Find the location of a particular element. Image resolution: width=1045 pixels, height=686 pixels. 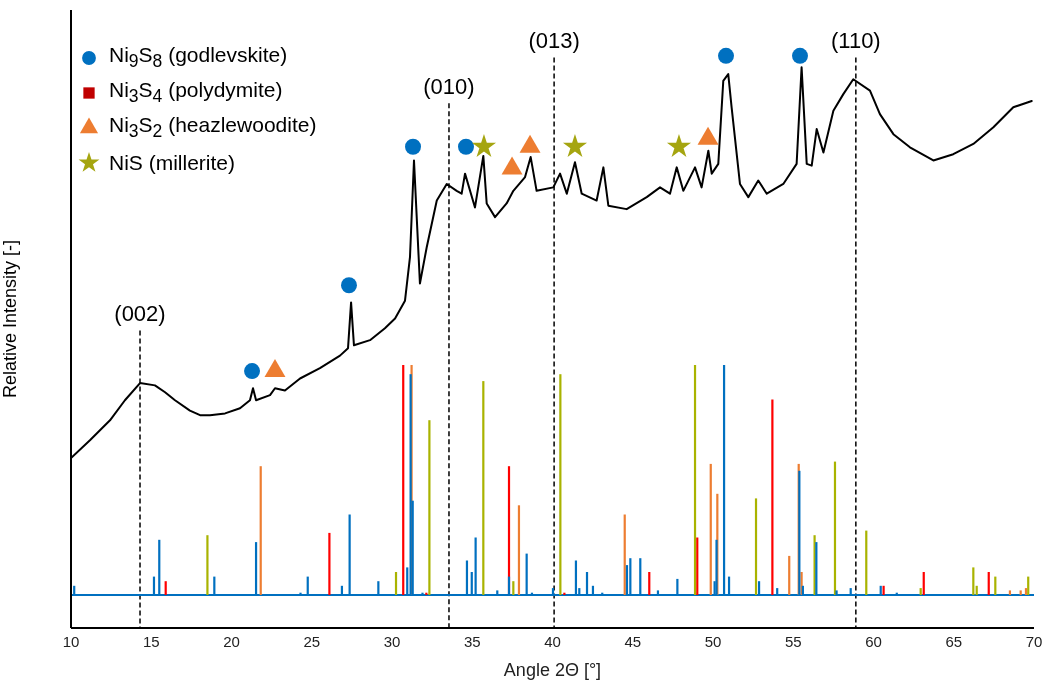

annotation: (002) is located at coordinates (140, 314).